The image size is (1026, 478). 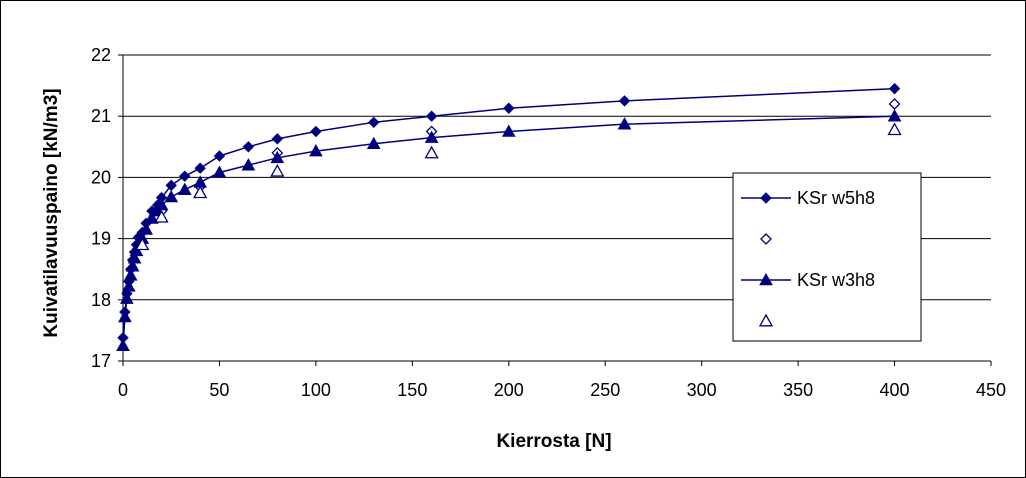 What do you see at coordinates (836, 198) in the screenshot?
I see `legend-label: KSr w5h8` at bounding box center [836, 198].